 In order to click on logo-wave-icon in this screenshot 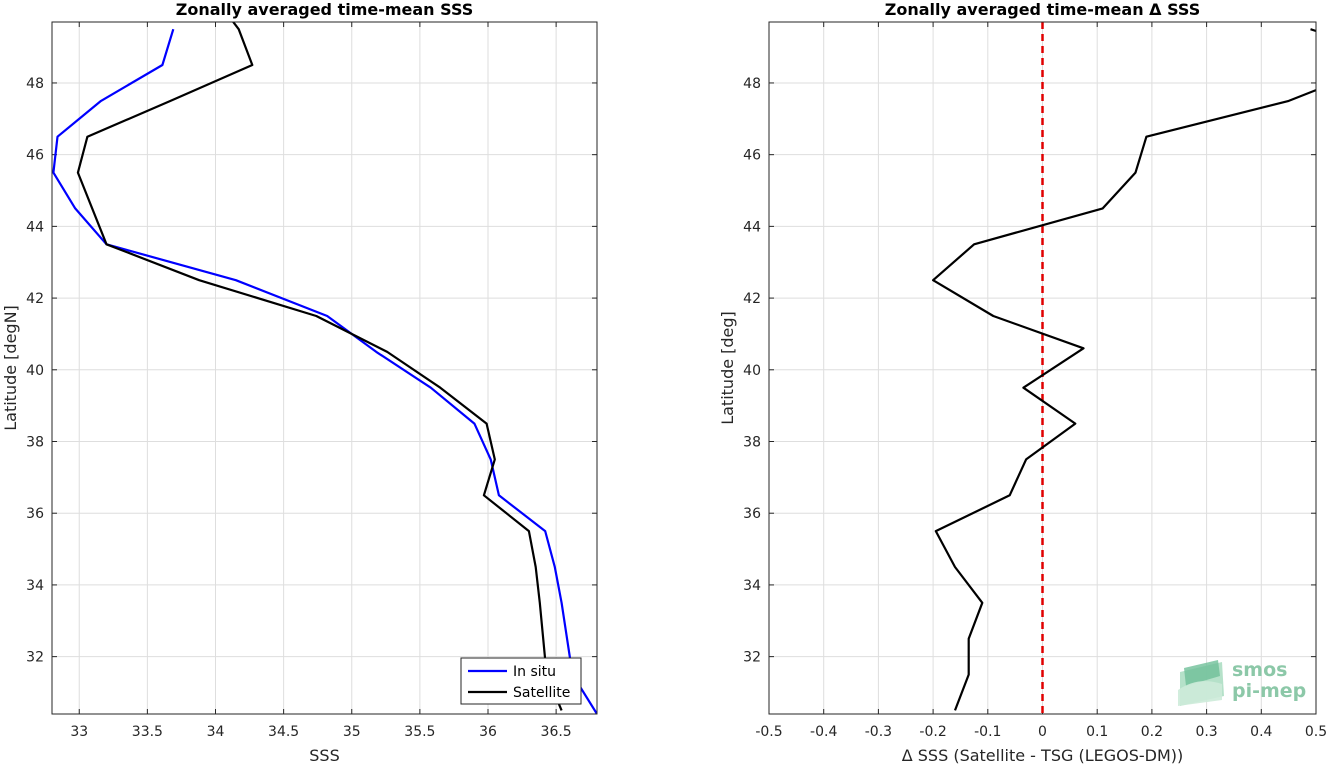, I will do `click(1202, 673)`.